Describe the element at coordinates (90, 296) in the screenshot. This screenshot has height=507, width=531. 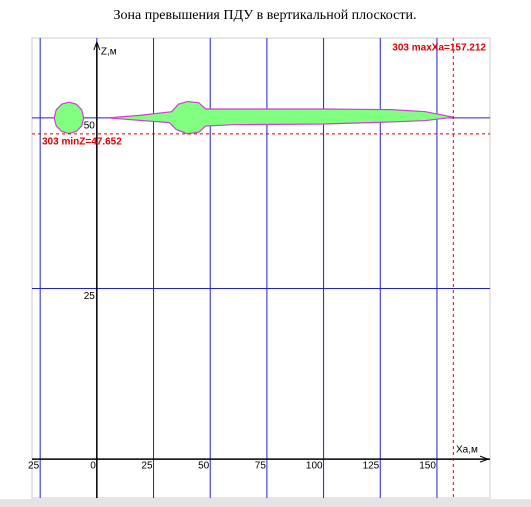
I see `y-tick-label: 25` at that location.